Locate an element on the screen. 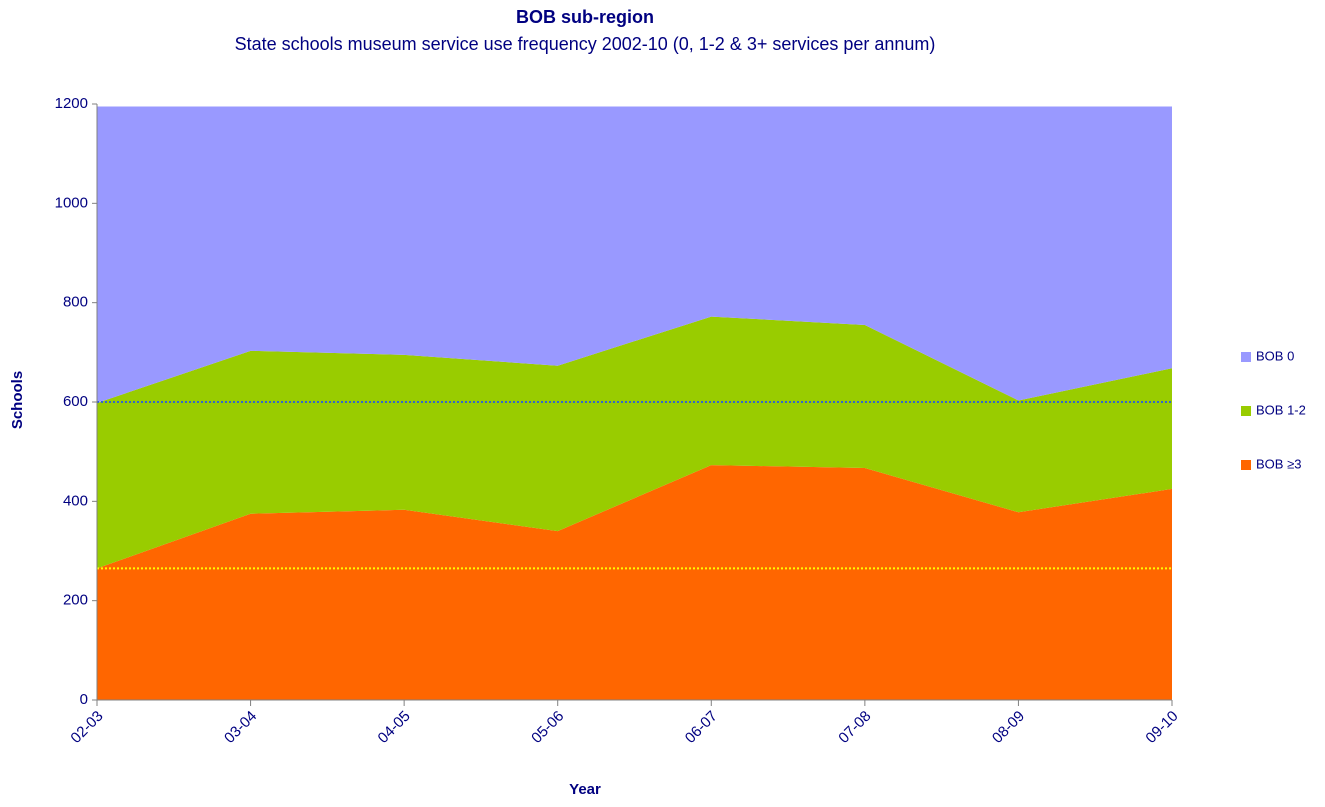  x-tick-label: 05-06 is located at coordinates (547, 727).